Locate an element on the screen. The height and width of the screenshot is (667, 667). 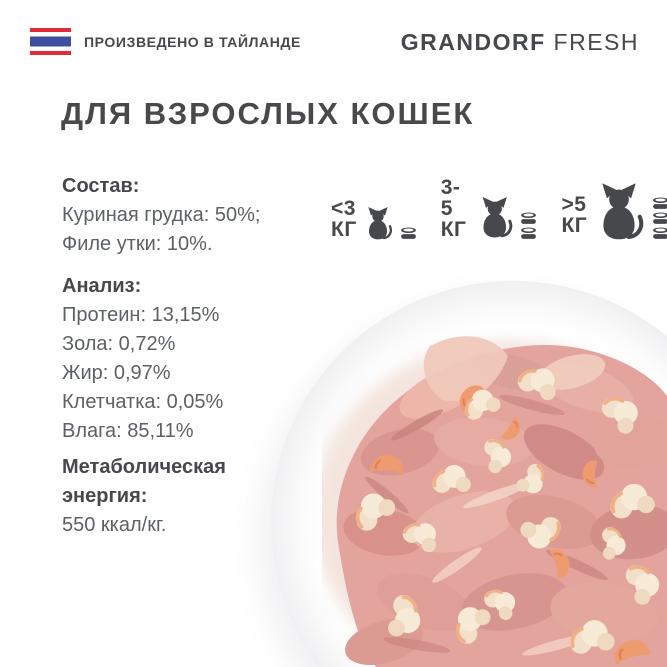
analysis-line: Клетчатка: 0,05% is located at coordinates (143, 402).